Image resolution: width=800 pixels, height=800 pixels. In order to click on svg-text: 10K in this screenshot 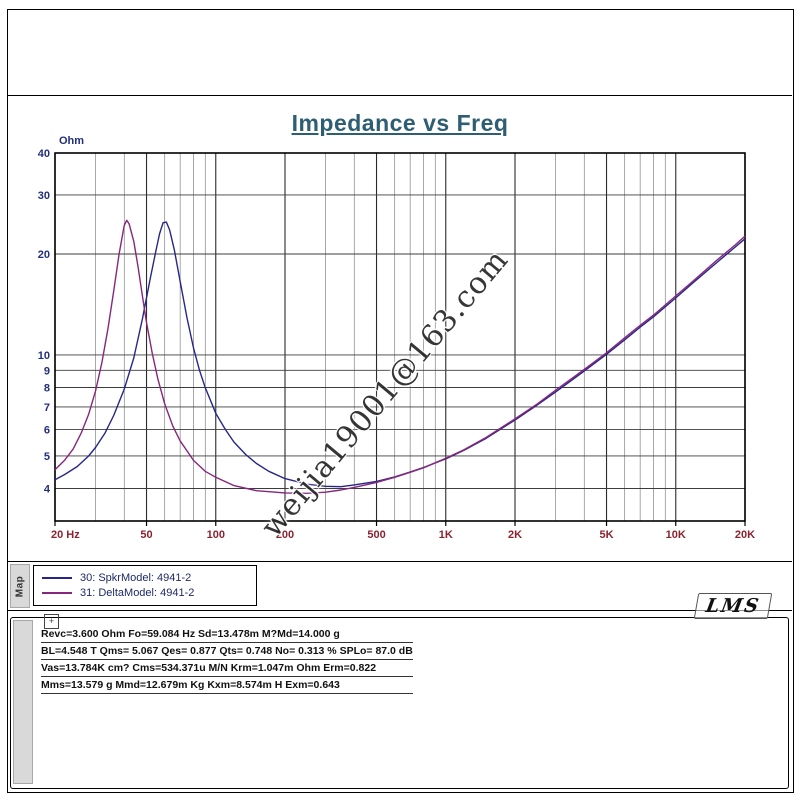, I will do `click(676, 535)`.